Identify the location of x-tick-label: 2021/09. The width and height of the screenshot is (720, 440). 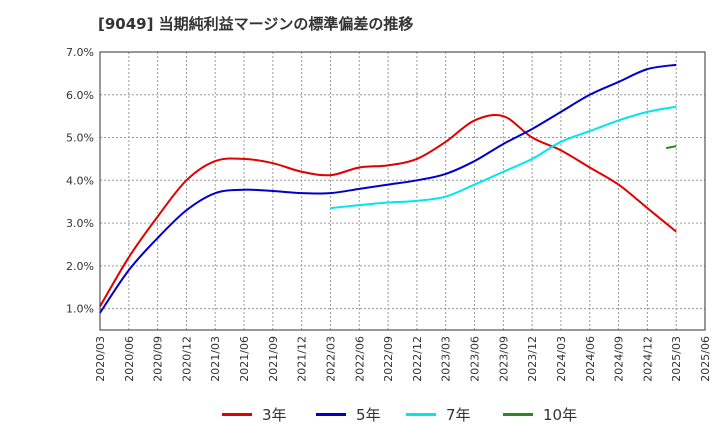
(273, 359).